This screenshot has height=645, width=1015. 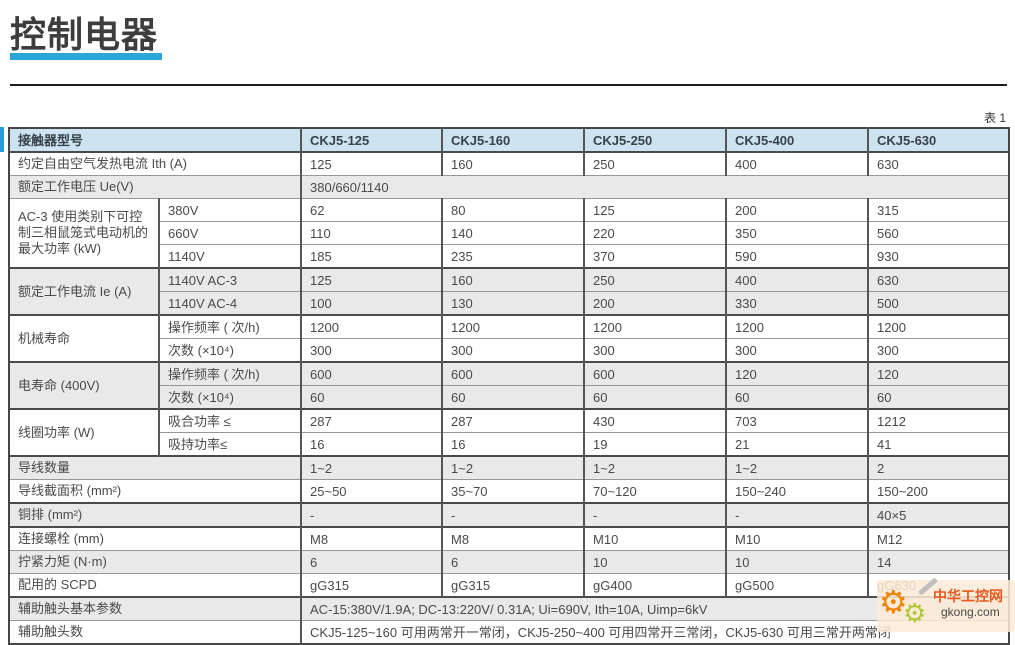 What do you see at coordinates (946, 604) in the screenshot?
I see `watermark-logo: ⚙ ⚙ 中华工控网 gkong.com` at bounding box center [946, 604].